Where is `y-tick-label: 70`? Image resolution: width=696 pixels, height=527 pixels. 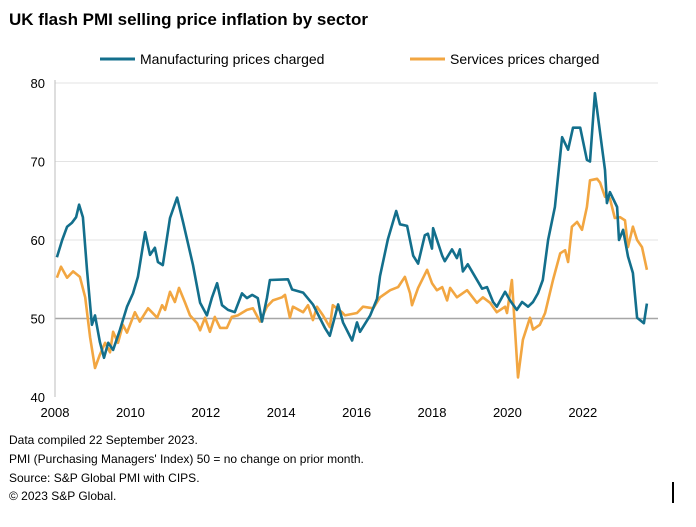 y-tick-label: 70 is located at coordinates (38, 162).